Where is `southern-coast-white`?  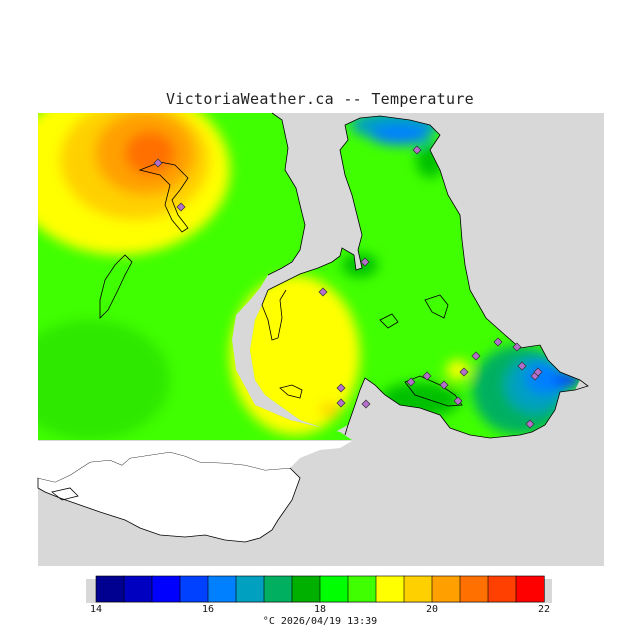 southern-coast-white is located at coordinates (195, 461).